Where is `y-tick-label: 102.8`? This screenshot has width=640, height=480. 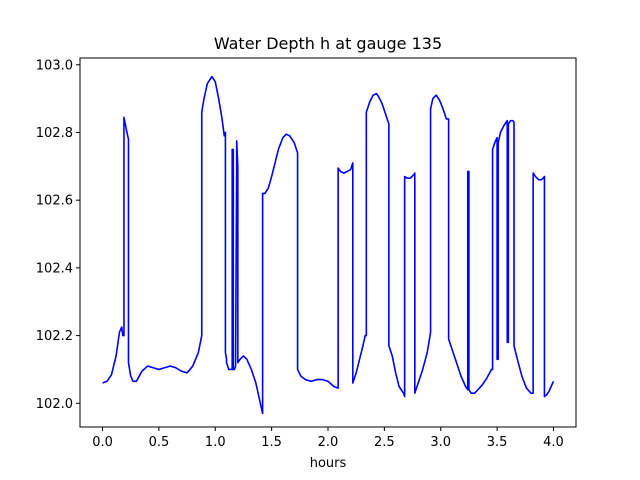
y-tick-label: 102.8 is located at coordinates (54, 133).